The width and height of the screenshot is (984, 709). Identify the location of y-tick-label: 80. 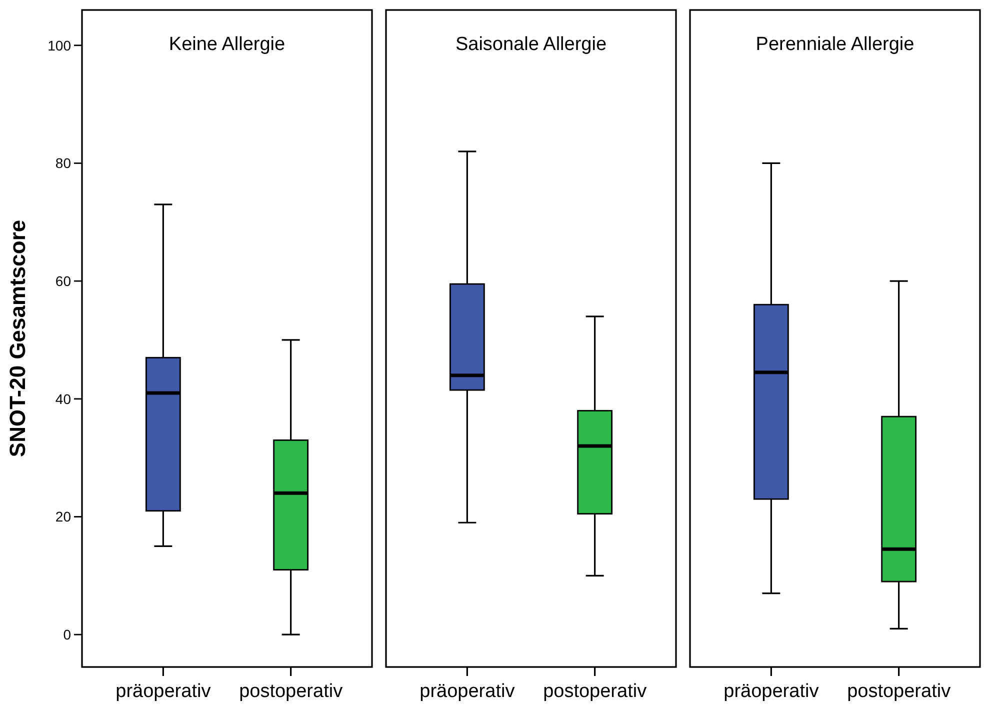
(63, 163).